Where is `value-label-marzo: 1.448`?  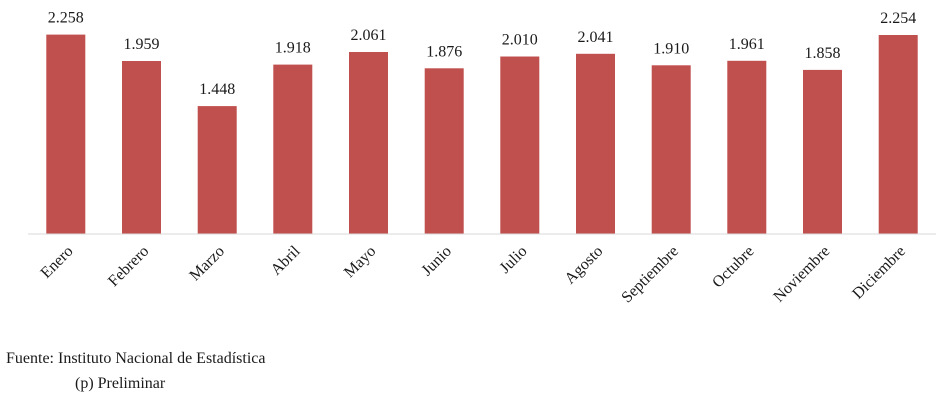
value-label-marzo: 1.448 is located at coordinates (217, 89).